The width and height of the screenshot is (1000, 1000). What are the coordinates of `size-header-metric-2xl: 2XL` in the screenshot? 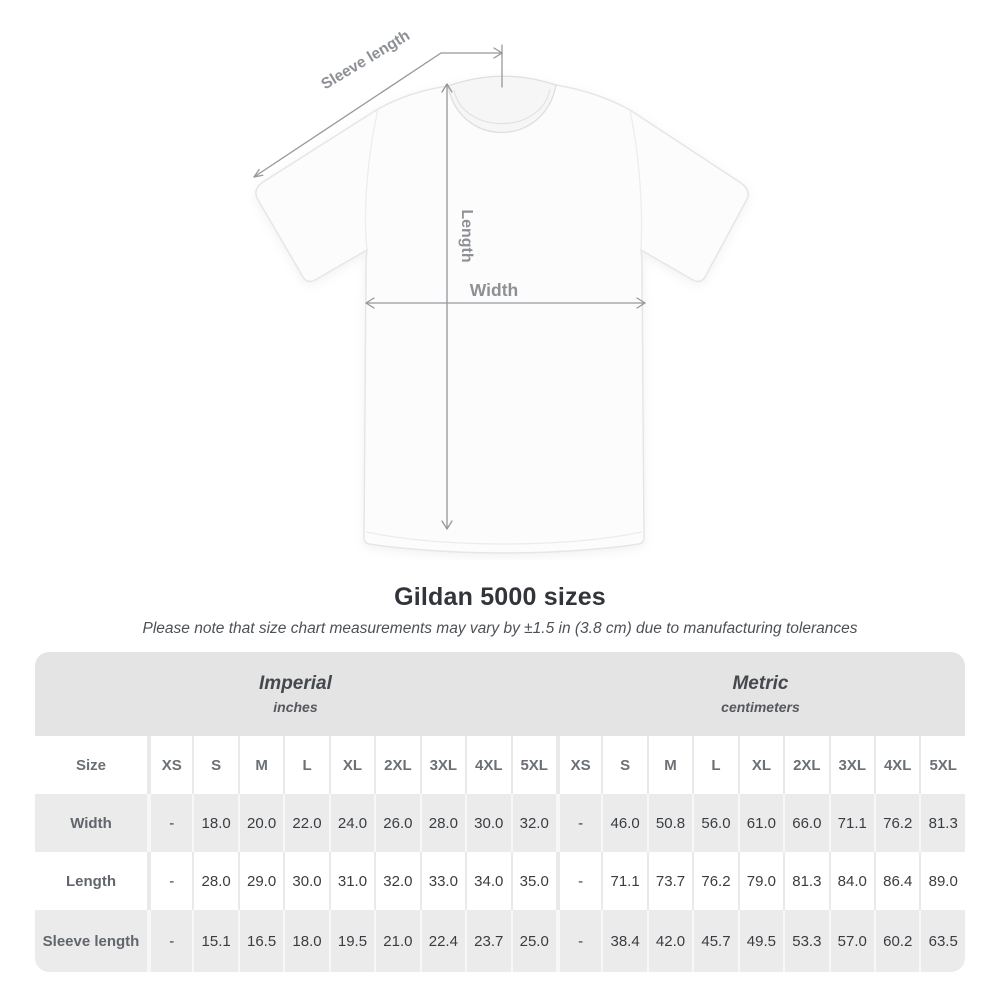 It's located at (806, 765).